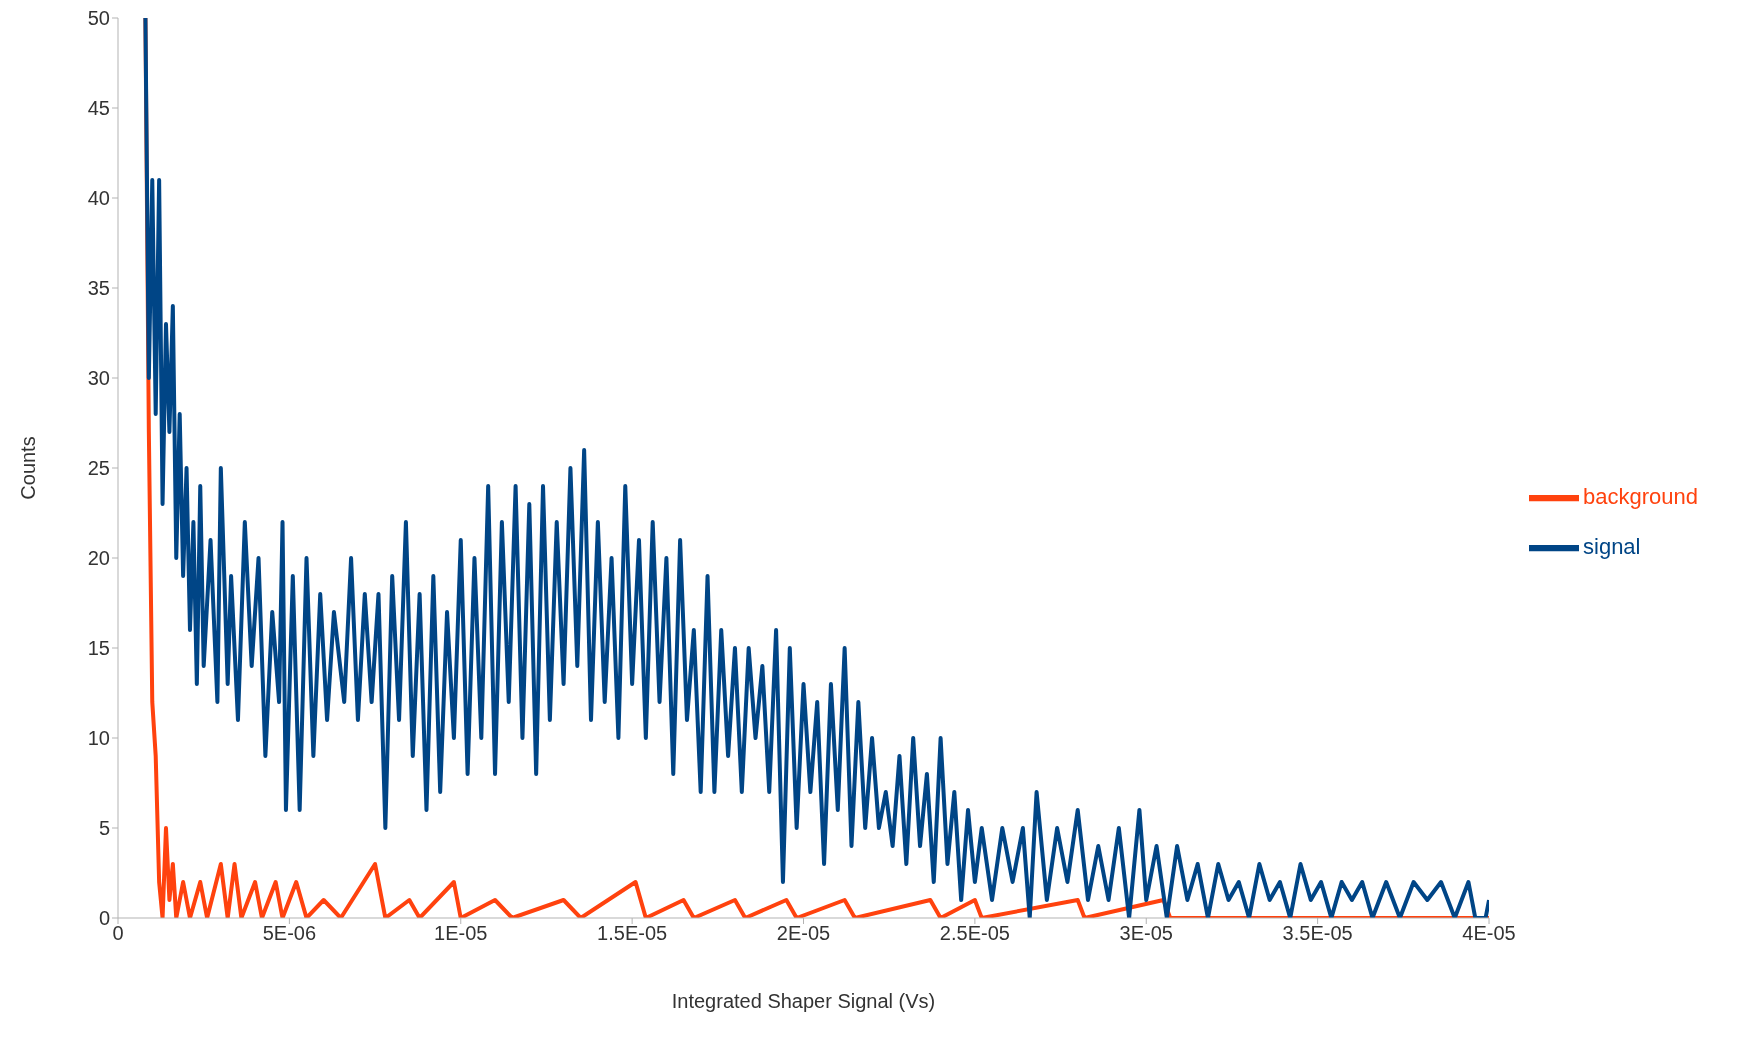 The height and width of the screenshot is (1053, 1744). I want to click on y-tick-label: 40, so click(98, 198).